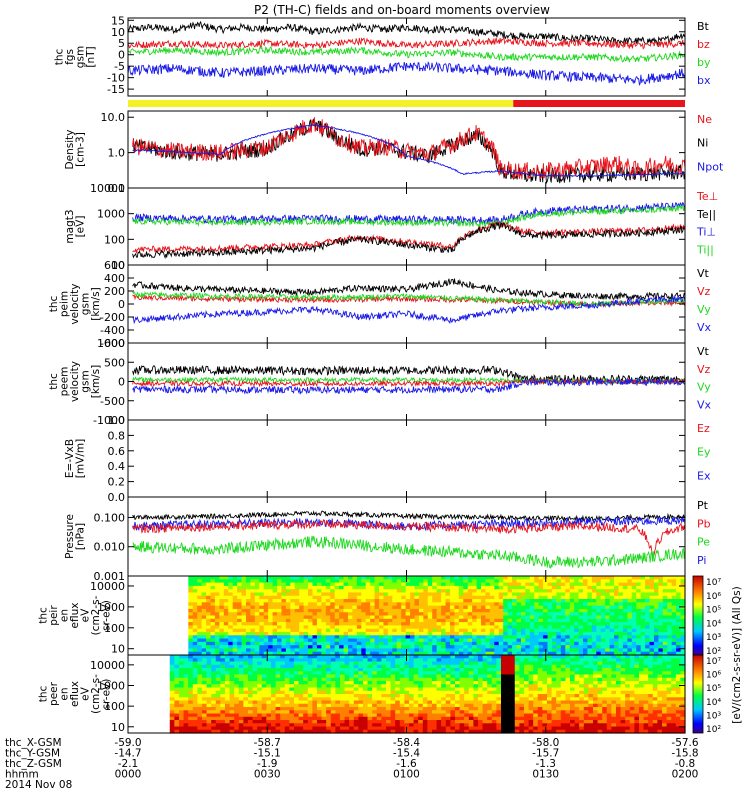 Image resolution: width=750 pixels, height=800 pixels. Describe the element at coordinates (113, 117) in the screenshot. I see `ytick-label-density: 10.0` at that location.